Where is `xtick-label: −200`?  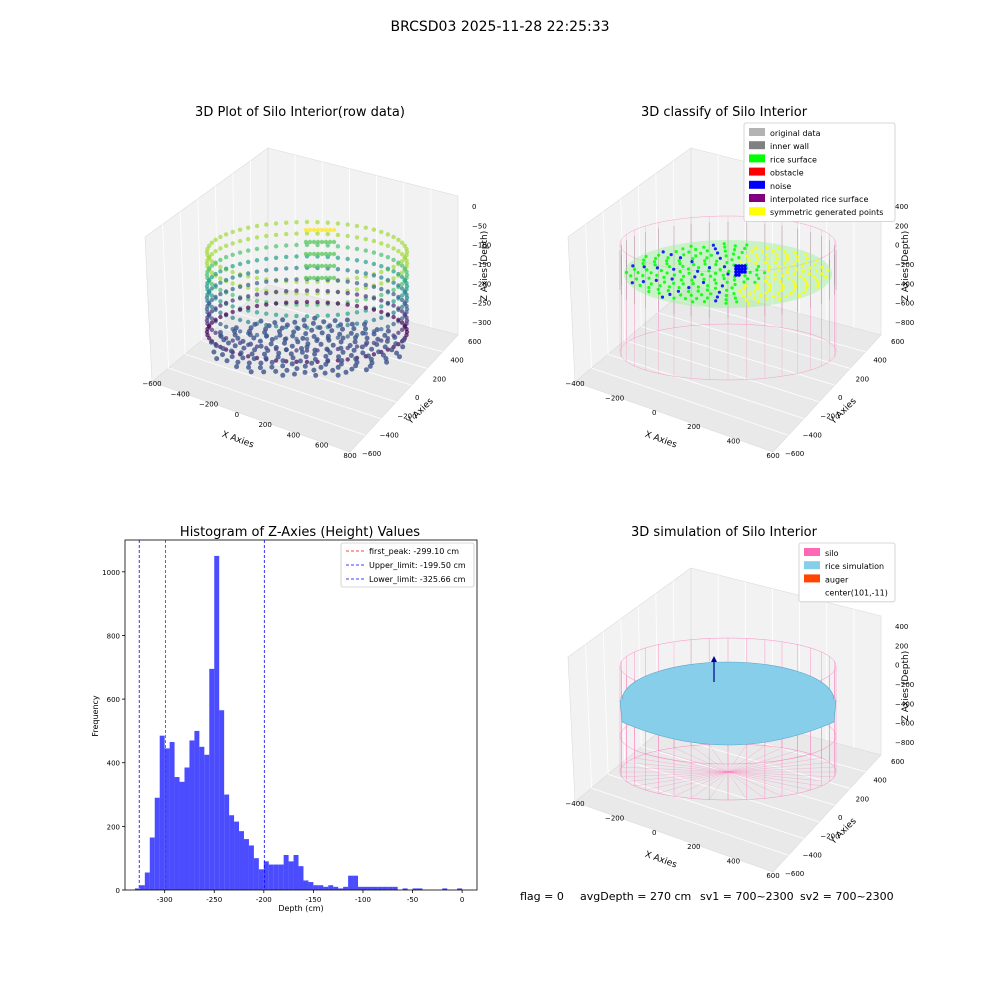
xtick-label: −200 is located at coordinates (208, 405).